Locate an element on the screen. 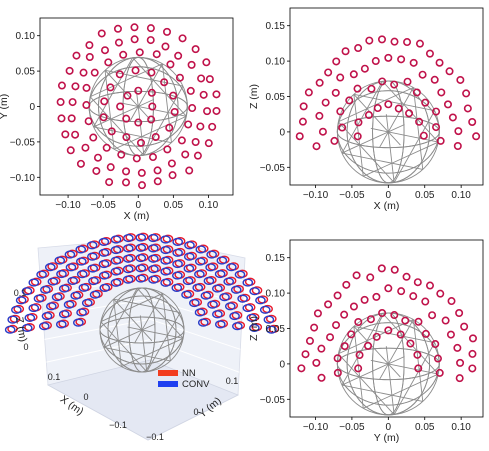 This screenshot has width=489, height=451. x-tick-label: −0.05 is located at coordinates (104, 205).